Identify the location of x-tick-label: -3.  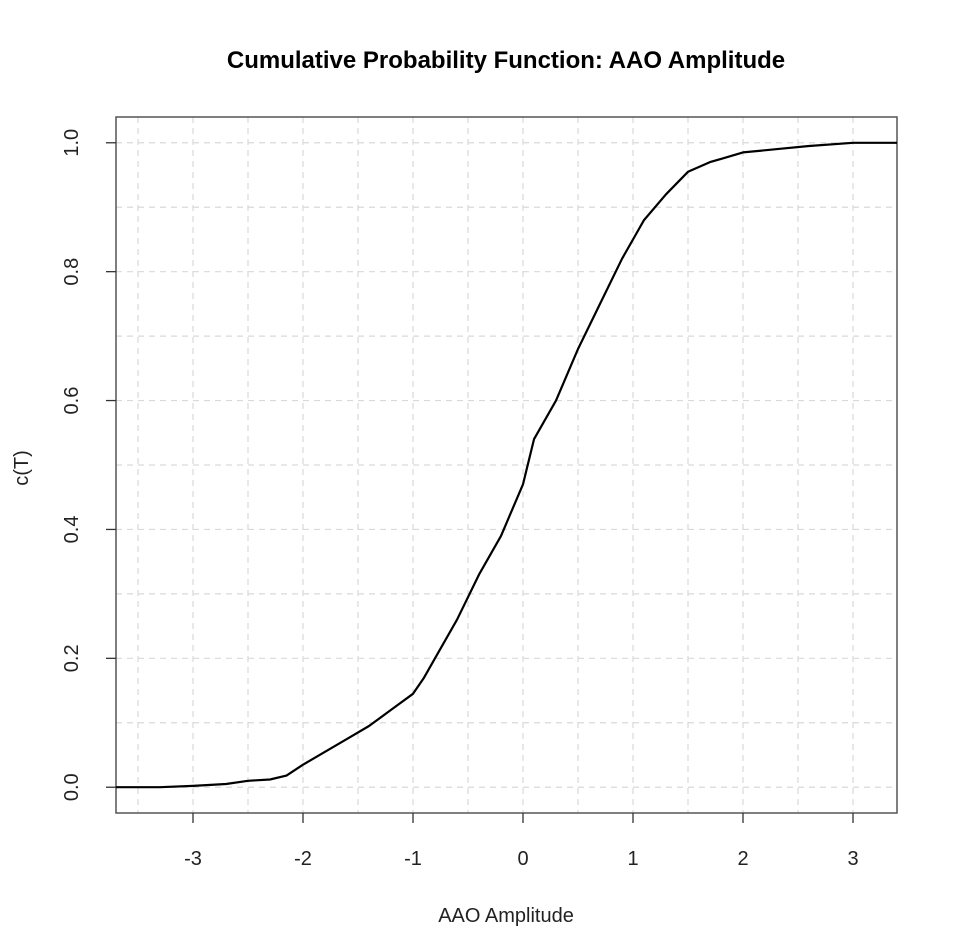
(193, 859).